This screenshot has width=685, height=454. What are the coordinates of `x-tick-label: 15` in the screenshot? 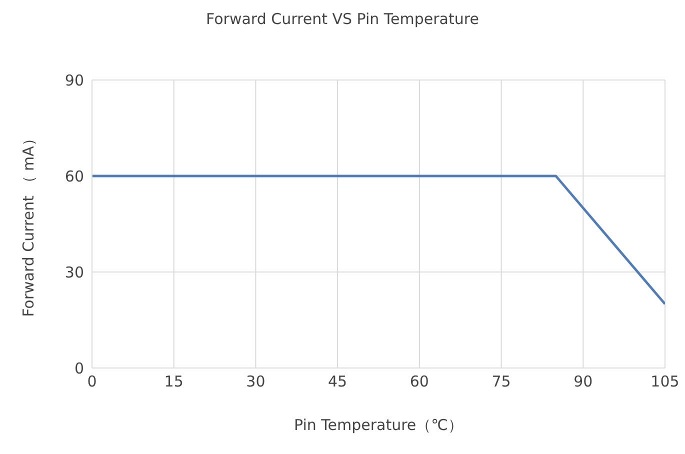 It's located at (174, 381).